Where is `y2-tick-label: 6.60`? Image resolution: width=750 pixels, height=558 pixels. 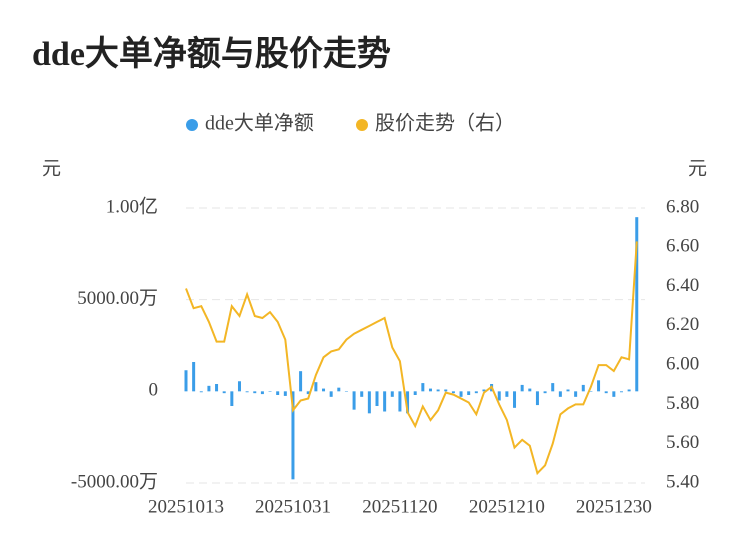 y2-tick-label: 6.60 is located at coordinates (682, 246).